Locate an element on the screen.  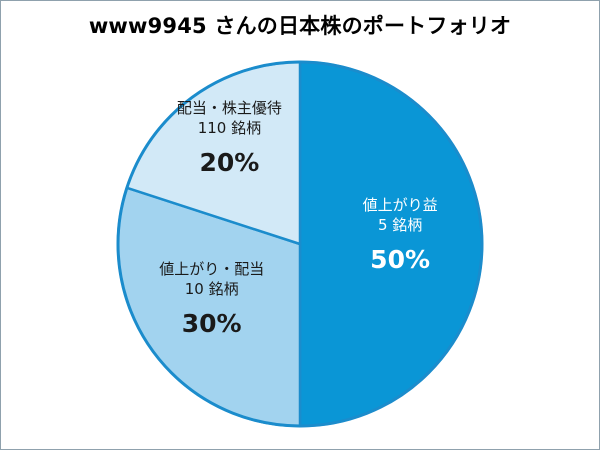
slice-count-1: 5 銘柄 is located at coordinates (400, 225).